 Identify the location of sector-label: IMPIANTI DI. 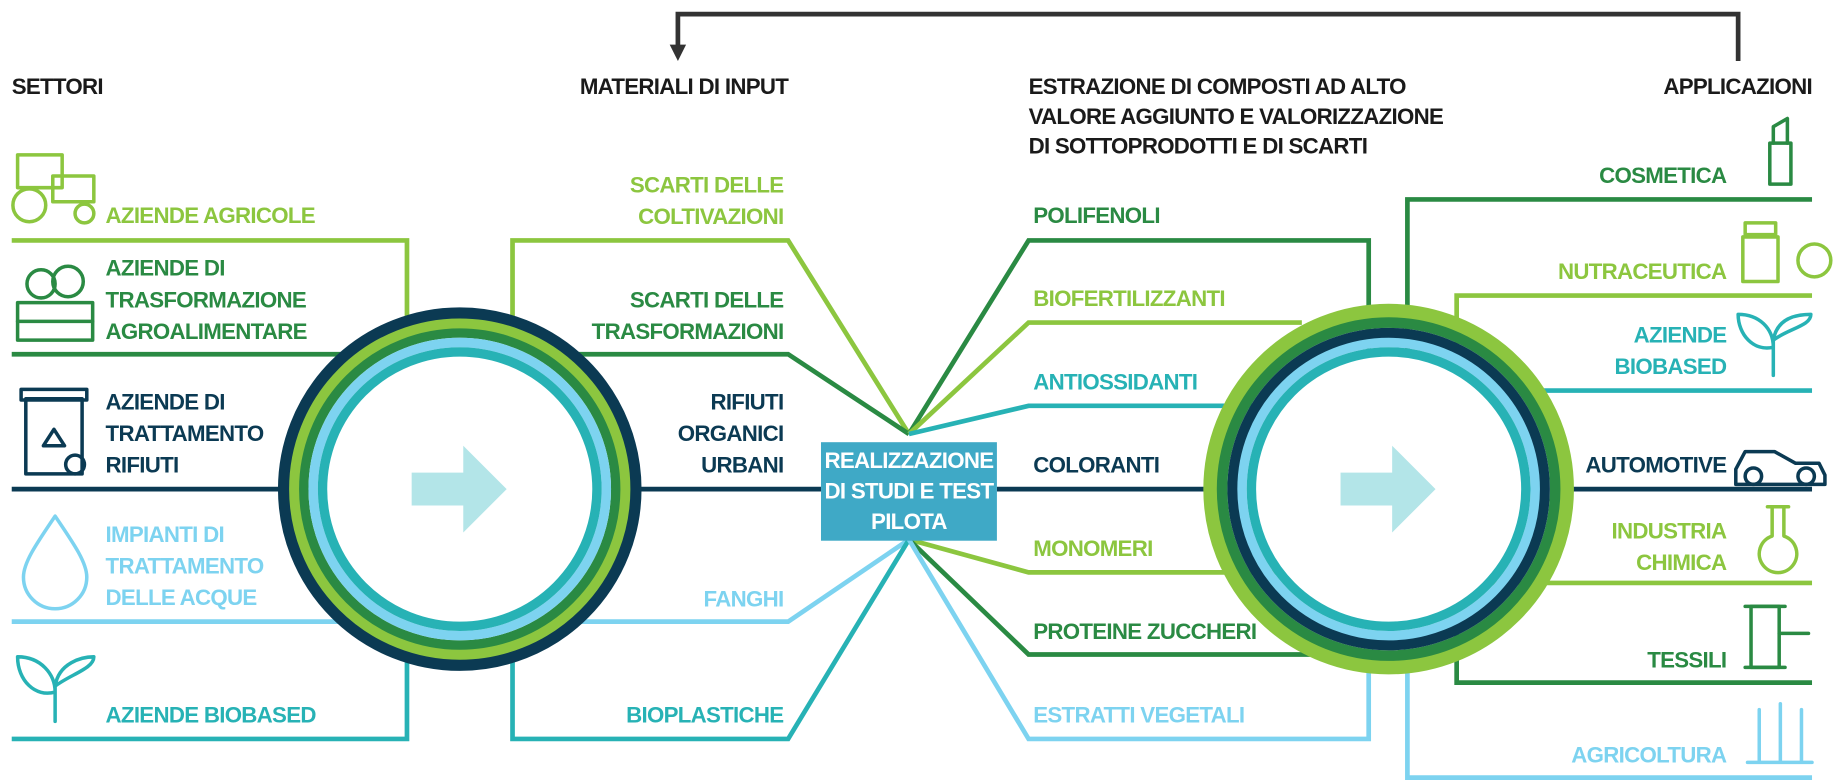
(165, 534).